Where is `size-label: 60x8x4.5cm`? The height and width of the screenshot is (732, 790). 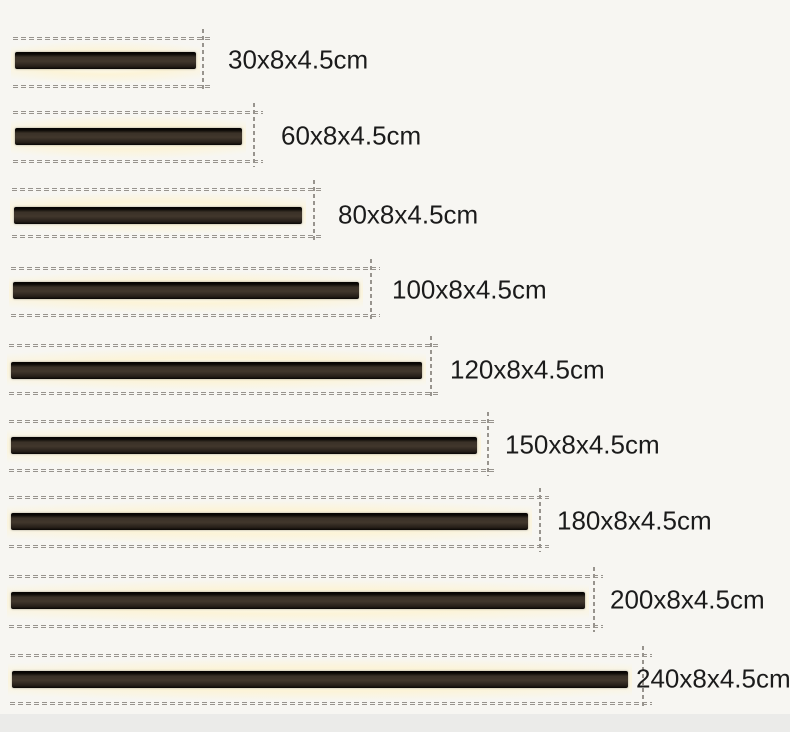
size-label: 60x8x4.5cm is located at coordinates (351, 135).